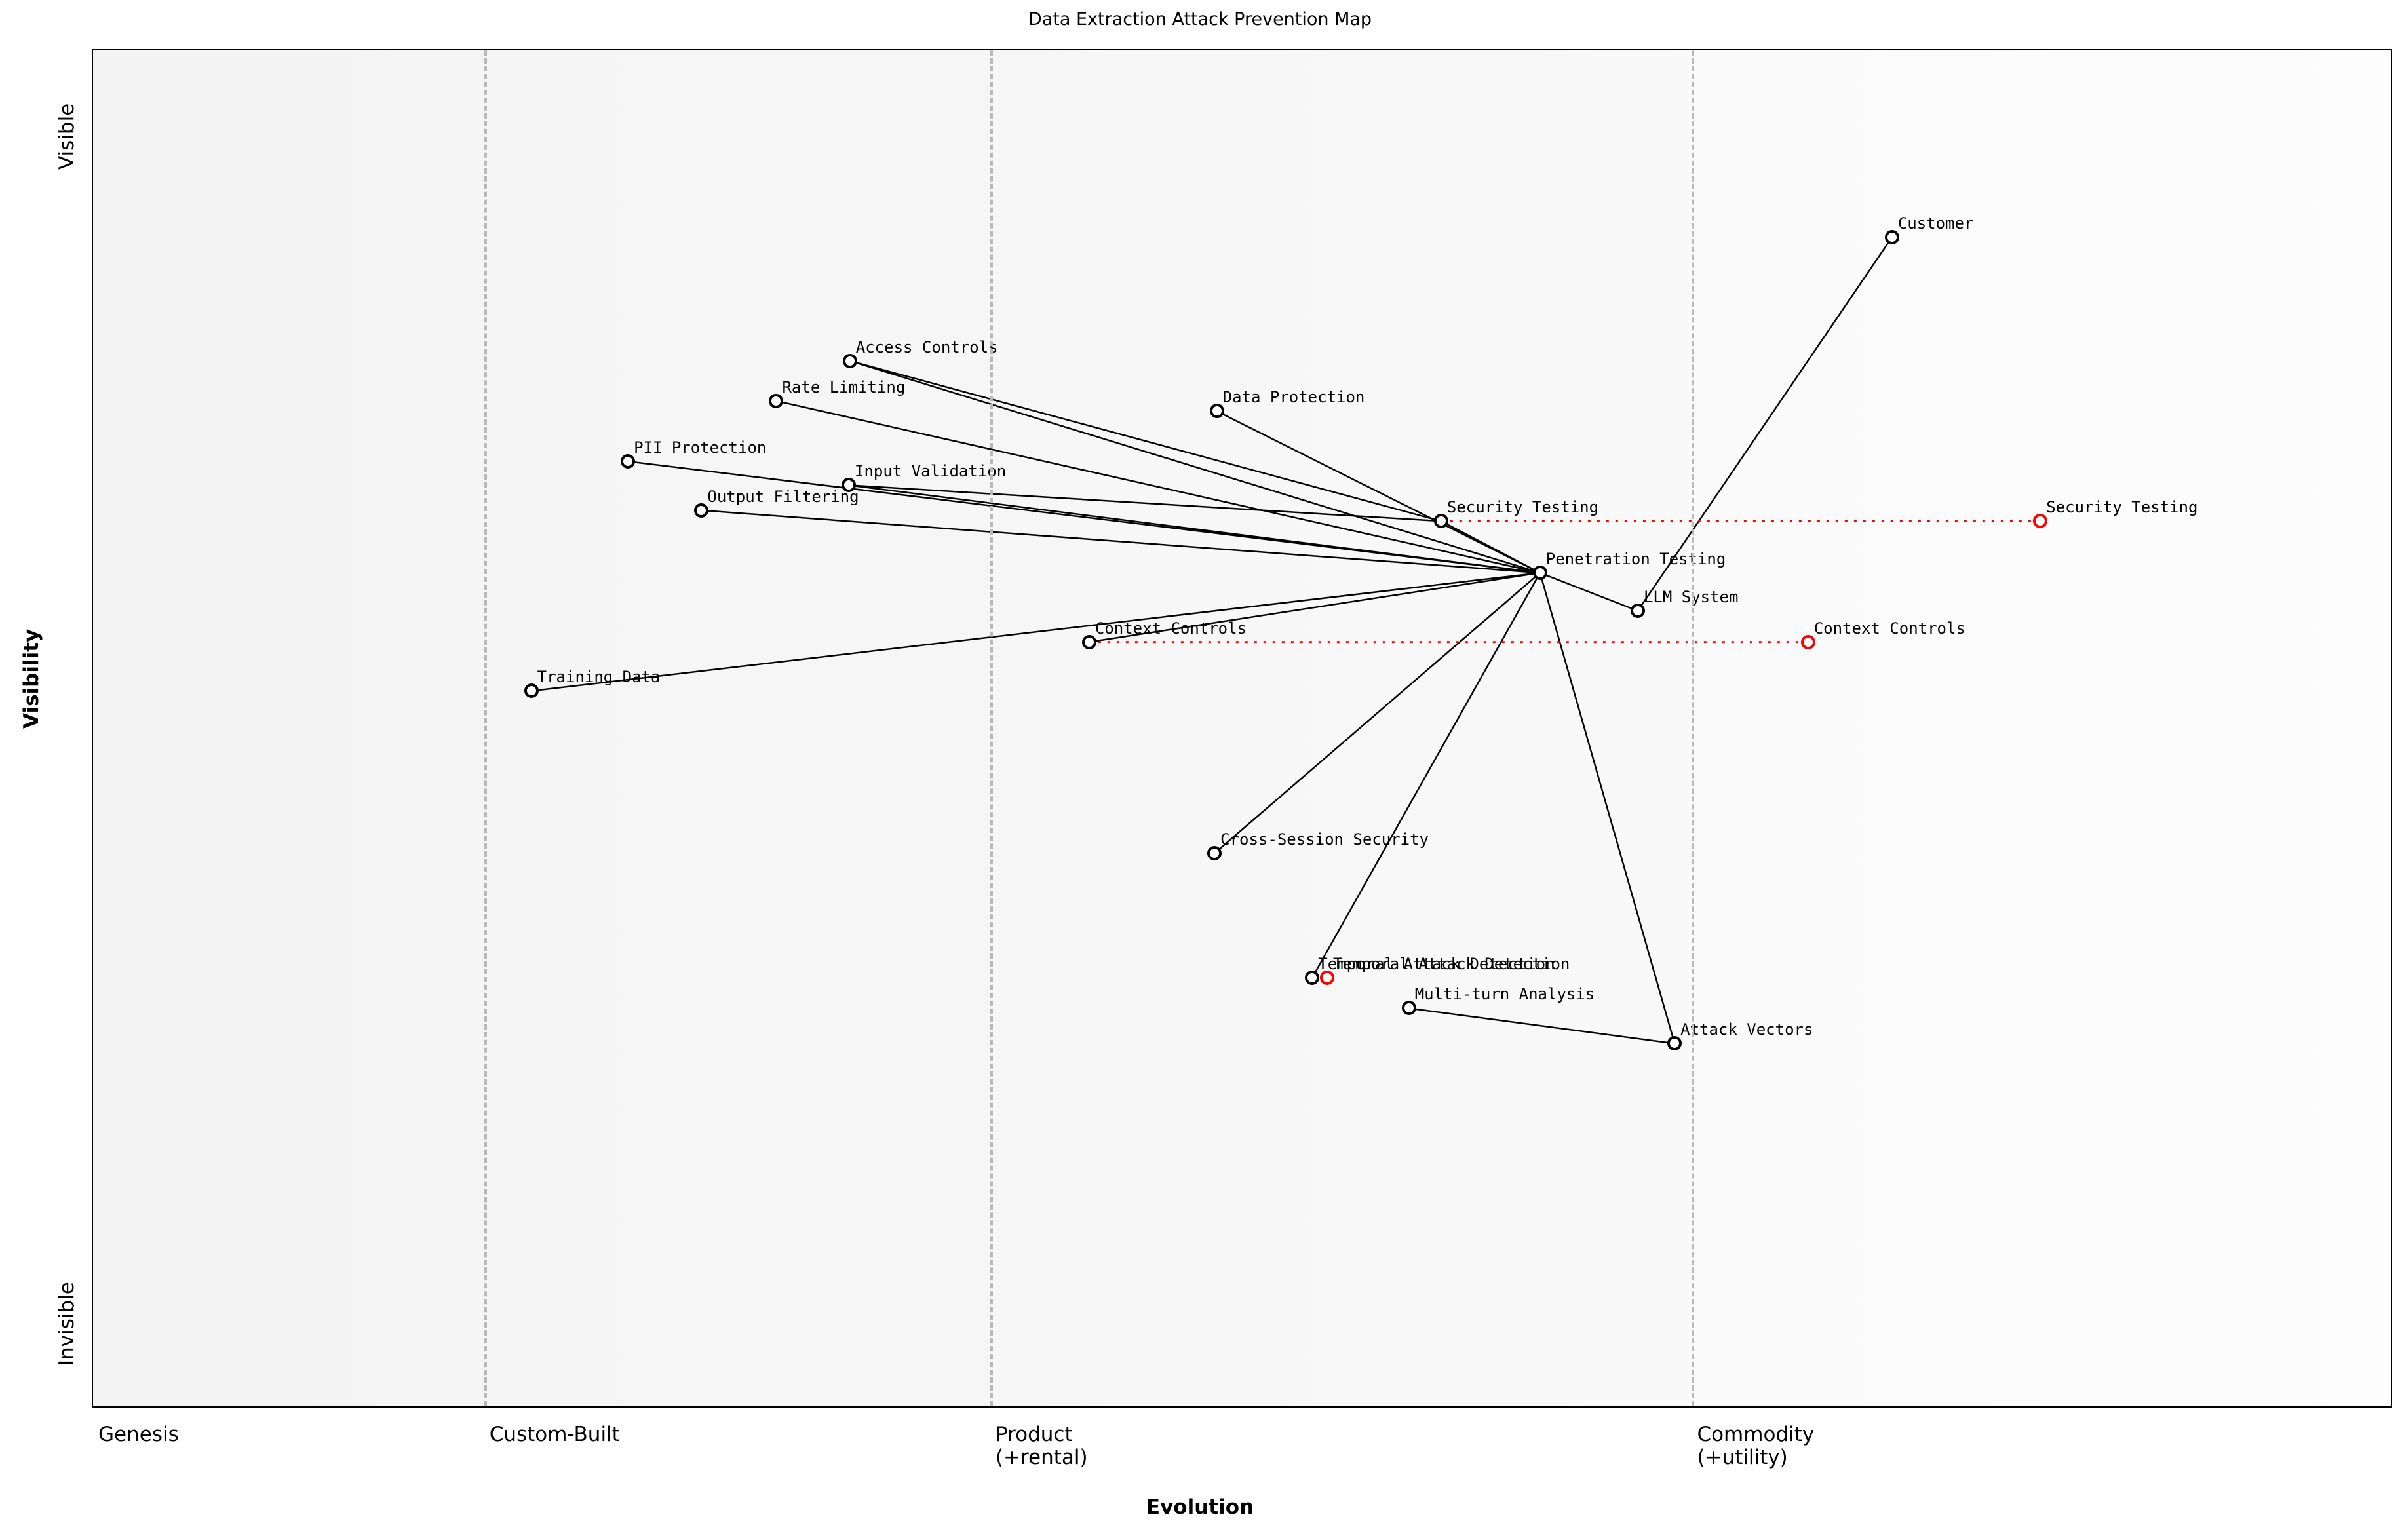  I want to click on node-label: Access Controls, so click(926, 346).